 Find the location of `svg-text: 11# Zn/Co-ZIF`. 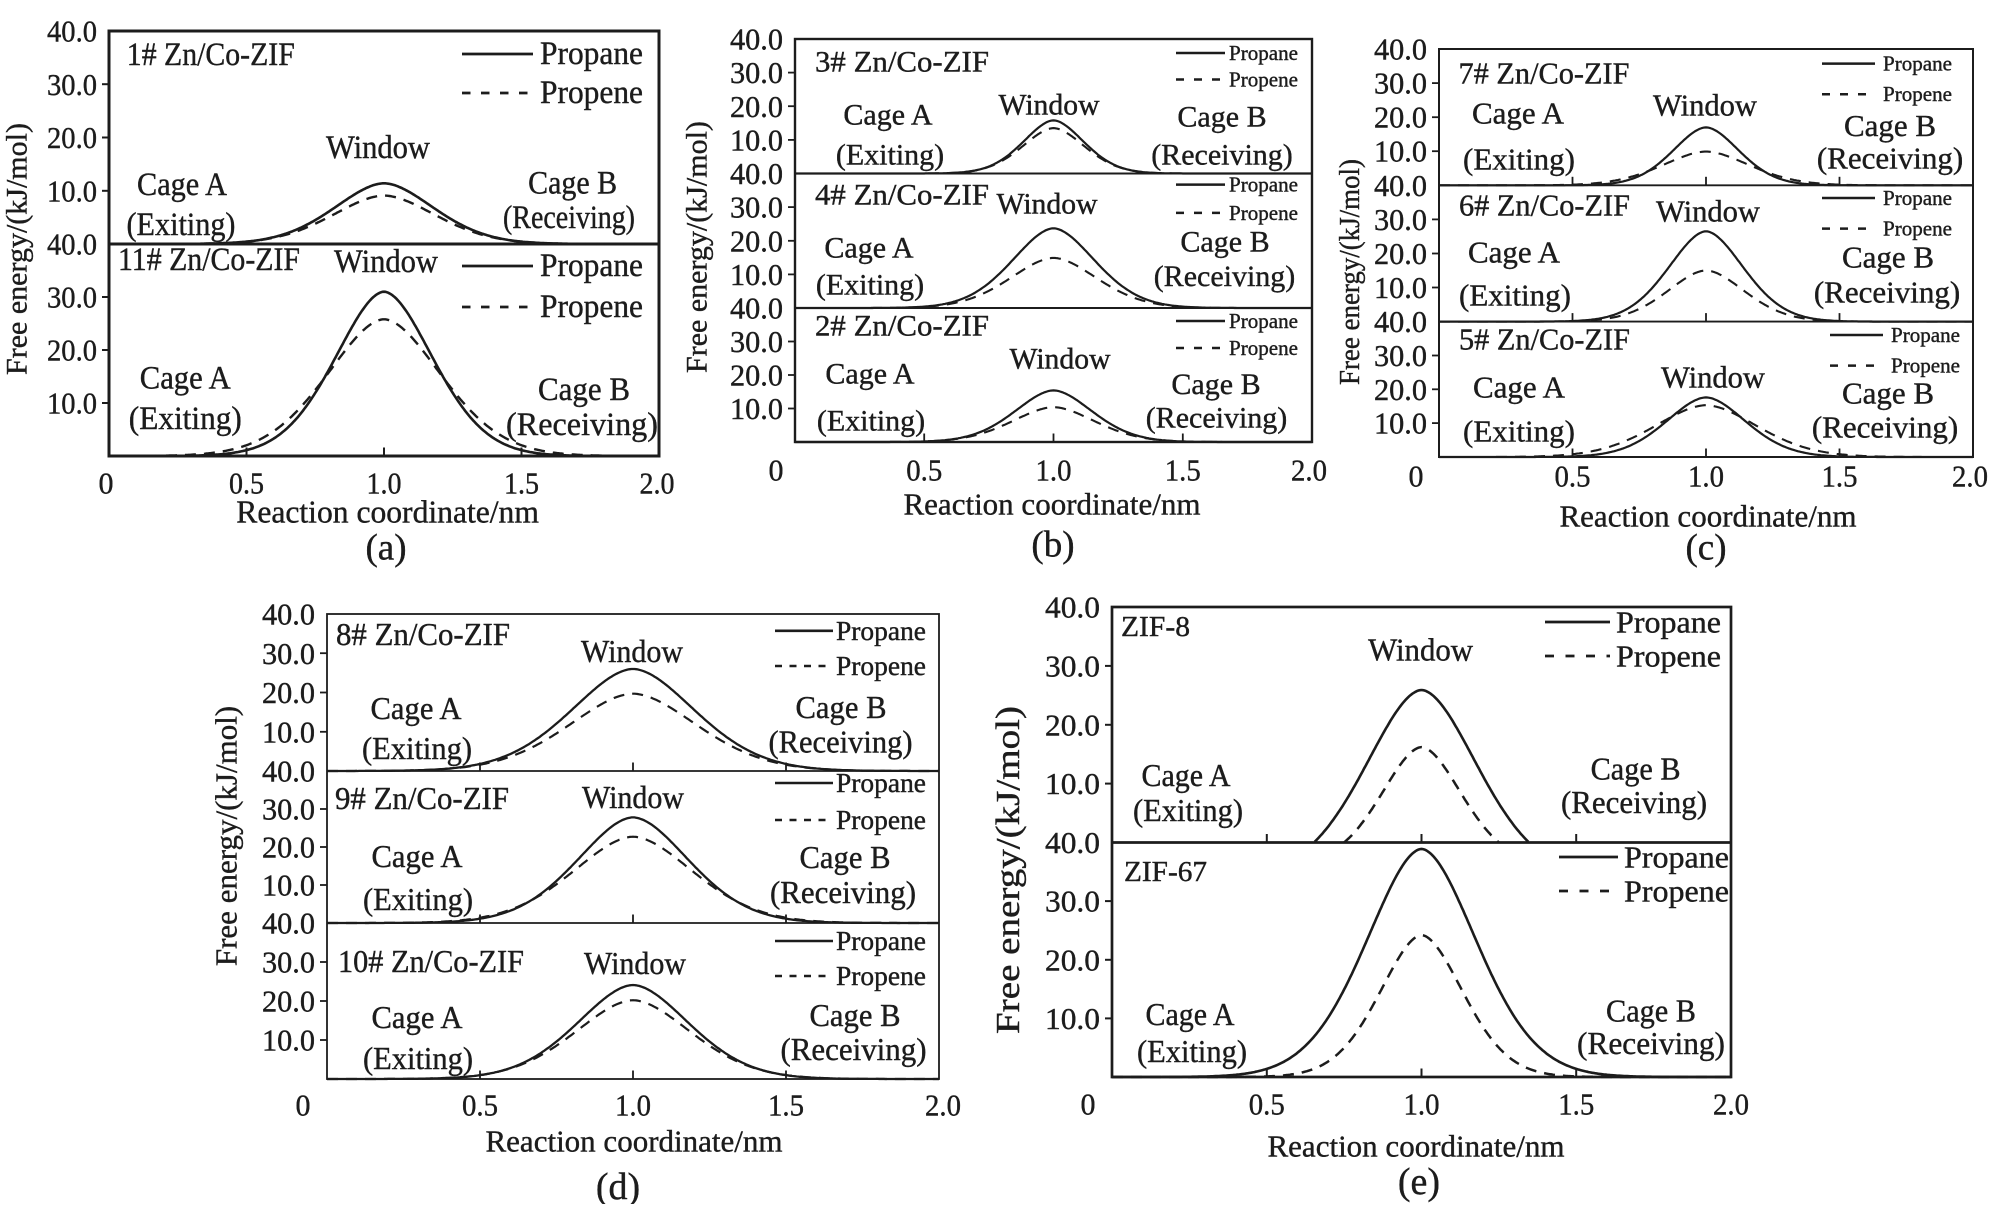

svg-text: 11# Zn/Co-ZIF is located at coordinates (209, 260).